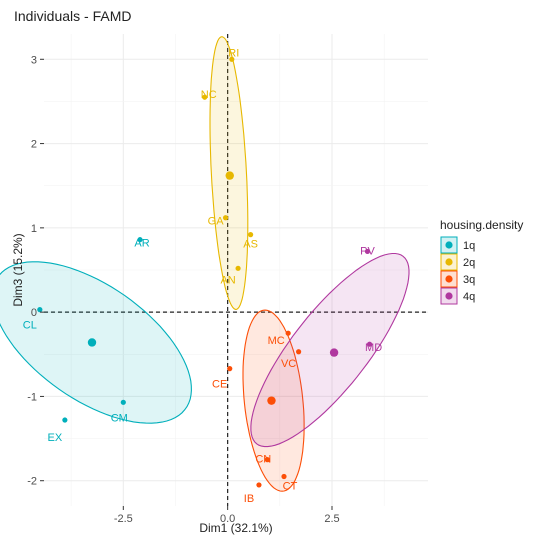 The image size is (546, 546). I want to click on point-as, so click(251, 235).